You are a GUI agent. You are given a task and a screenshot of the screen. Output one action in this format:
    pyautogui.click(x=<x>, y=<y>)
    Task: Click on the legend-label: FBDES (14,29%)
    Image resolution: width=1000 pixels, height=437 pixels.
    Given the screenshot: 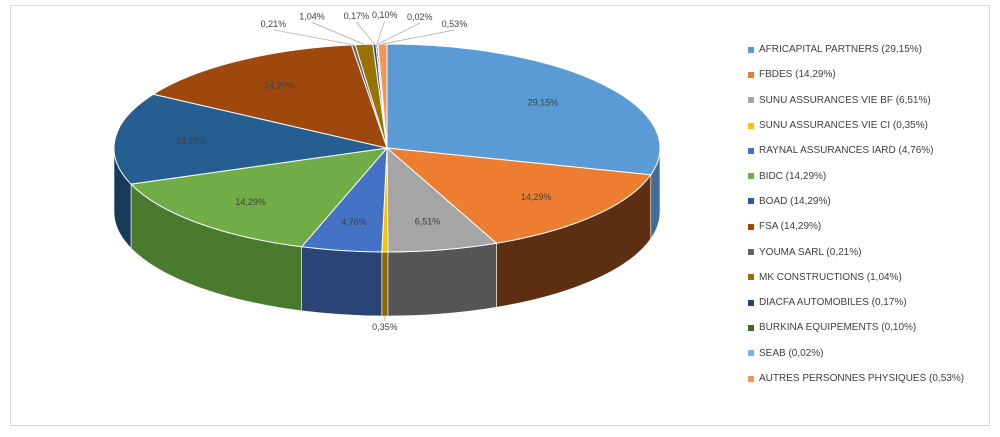 What is the action you would take?
    pyautogui.click(x=797, y=75)
    